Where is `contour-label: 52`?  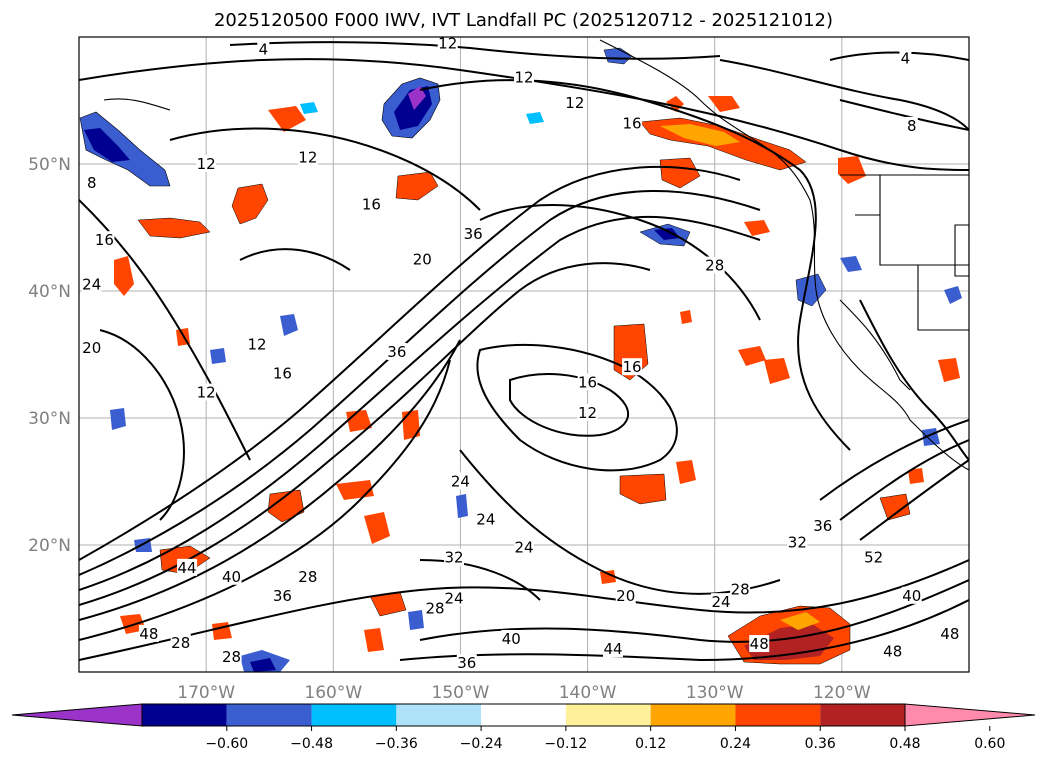 contour-label: 52 is located at coordinates (873, 557).